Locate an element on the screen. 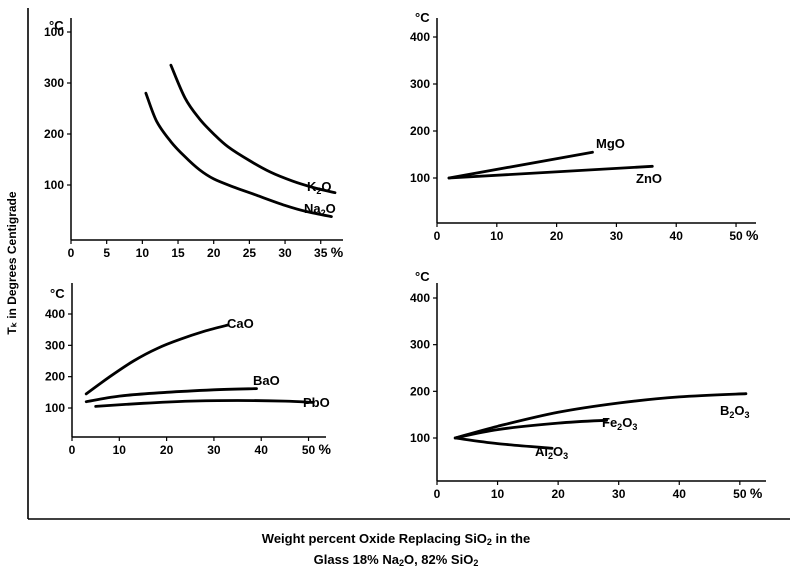 The image size is (792, 574). series-line-mgo is located at coordinates (520, 165).